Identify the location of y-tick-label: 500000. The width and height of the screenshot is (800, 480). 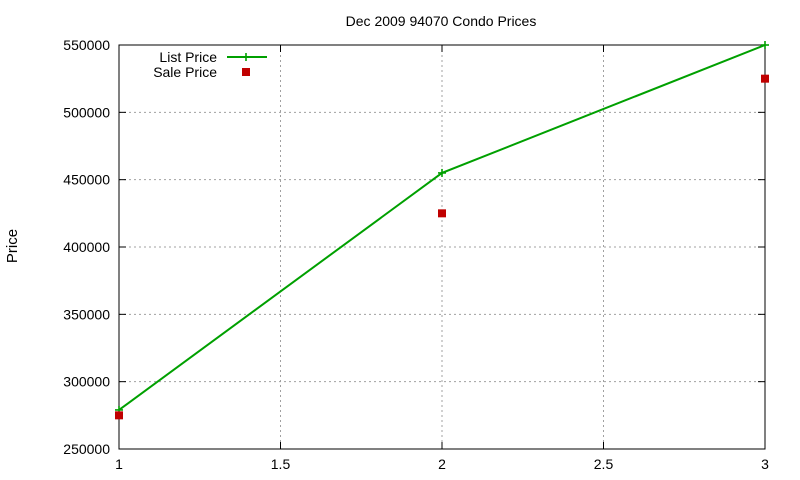
(86, 112).